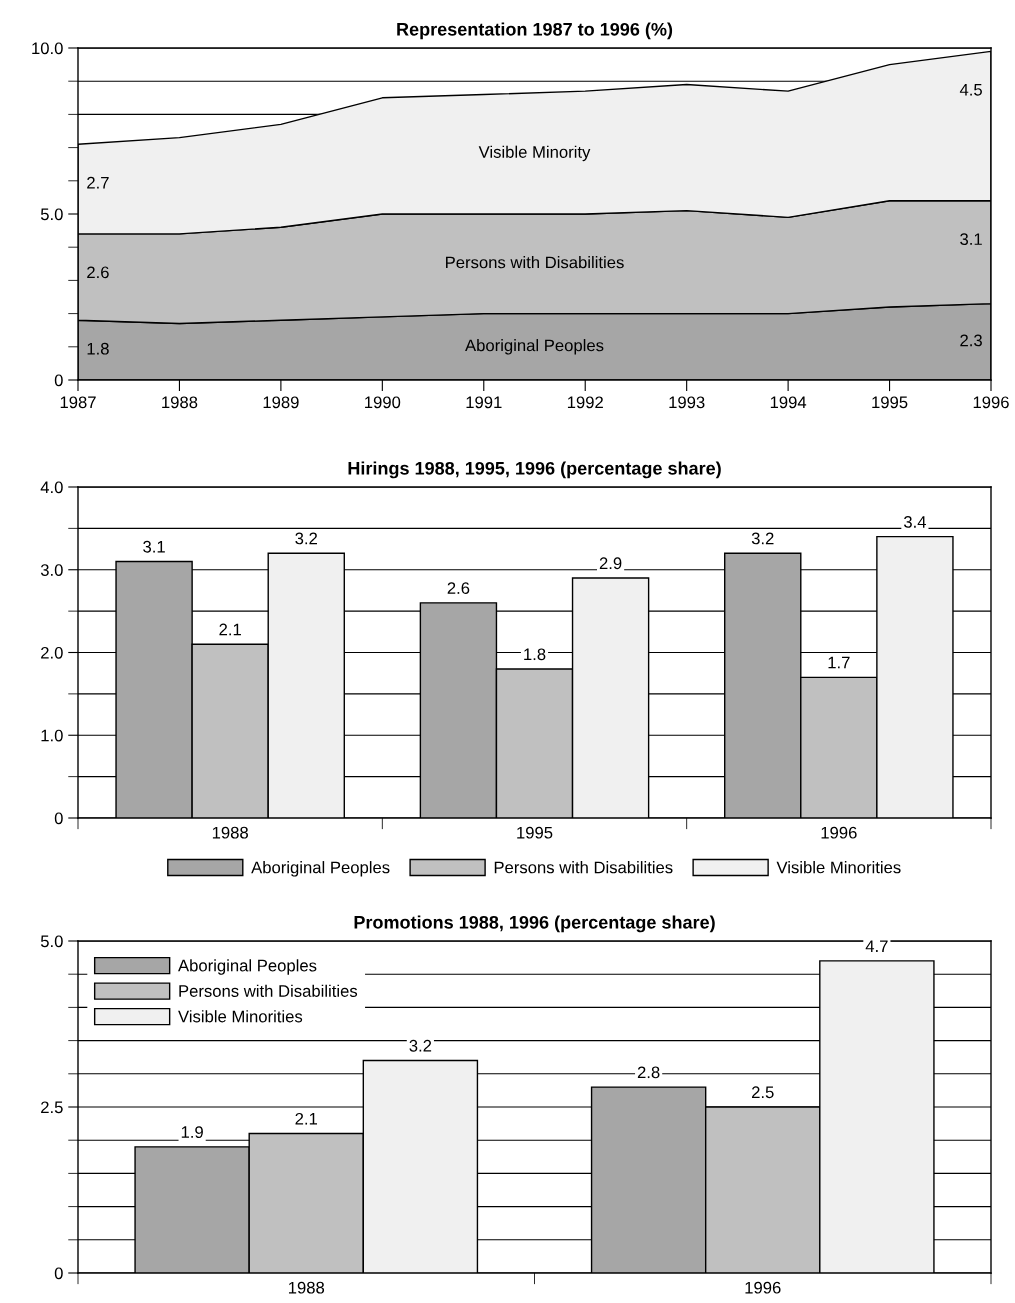 This screenshot has width=1015, height=1303. Describe the element at coordinates (971, 340) in the screenshot. I see `data-label: 2.3` at that location.